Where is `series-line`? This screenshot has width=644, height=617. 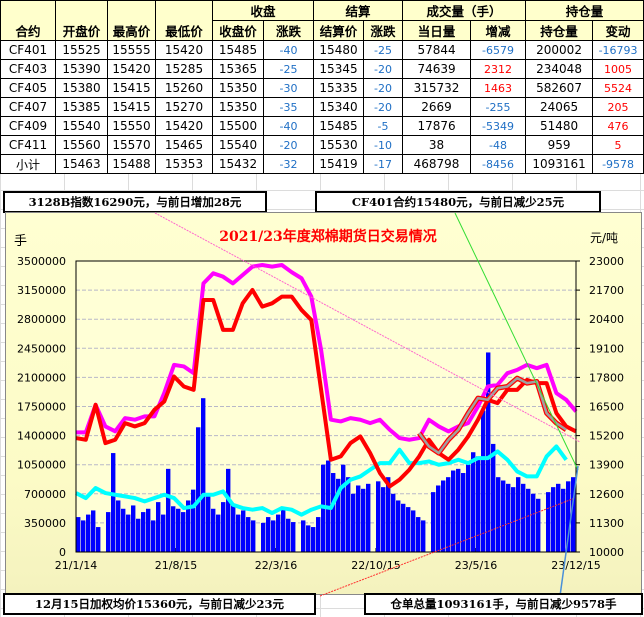
series-line is located at coordinates (321, 480).